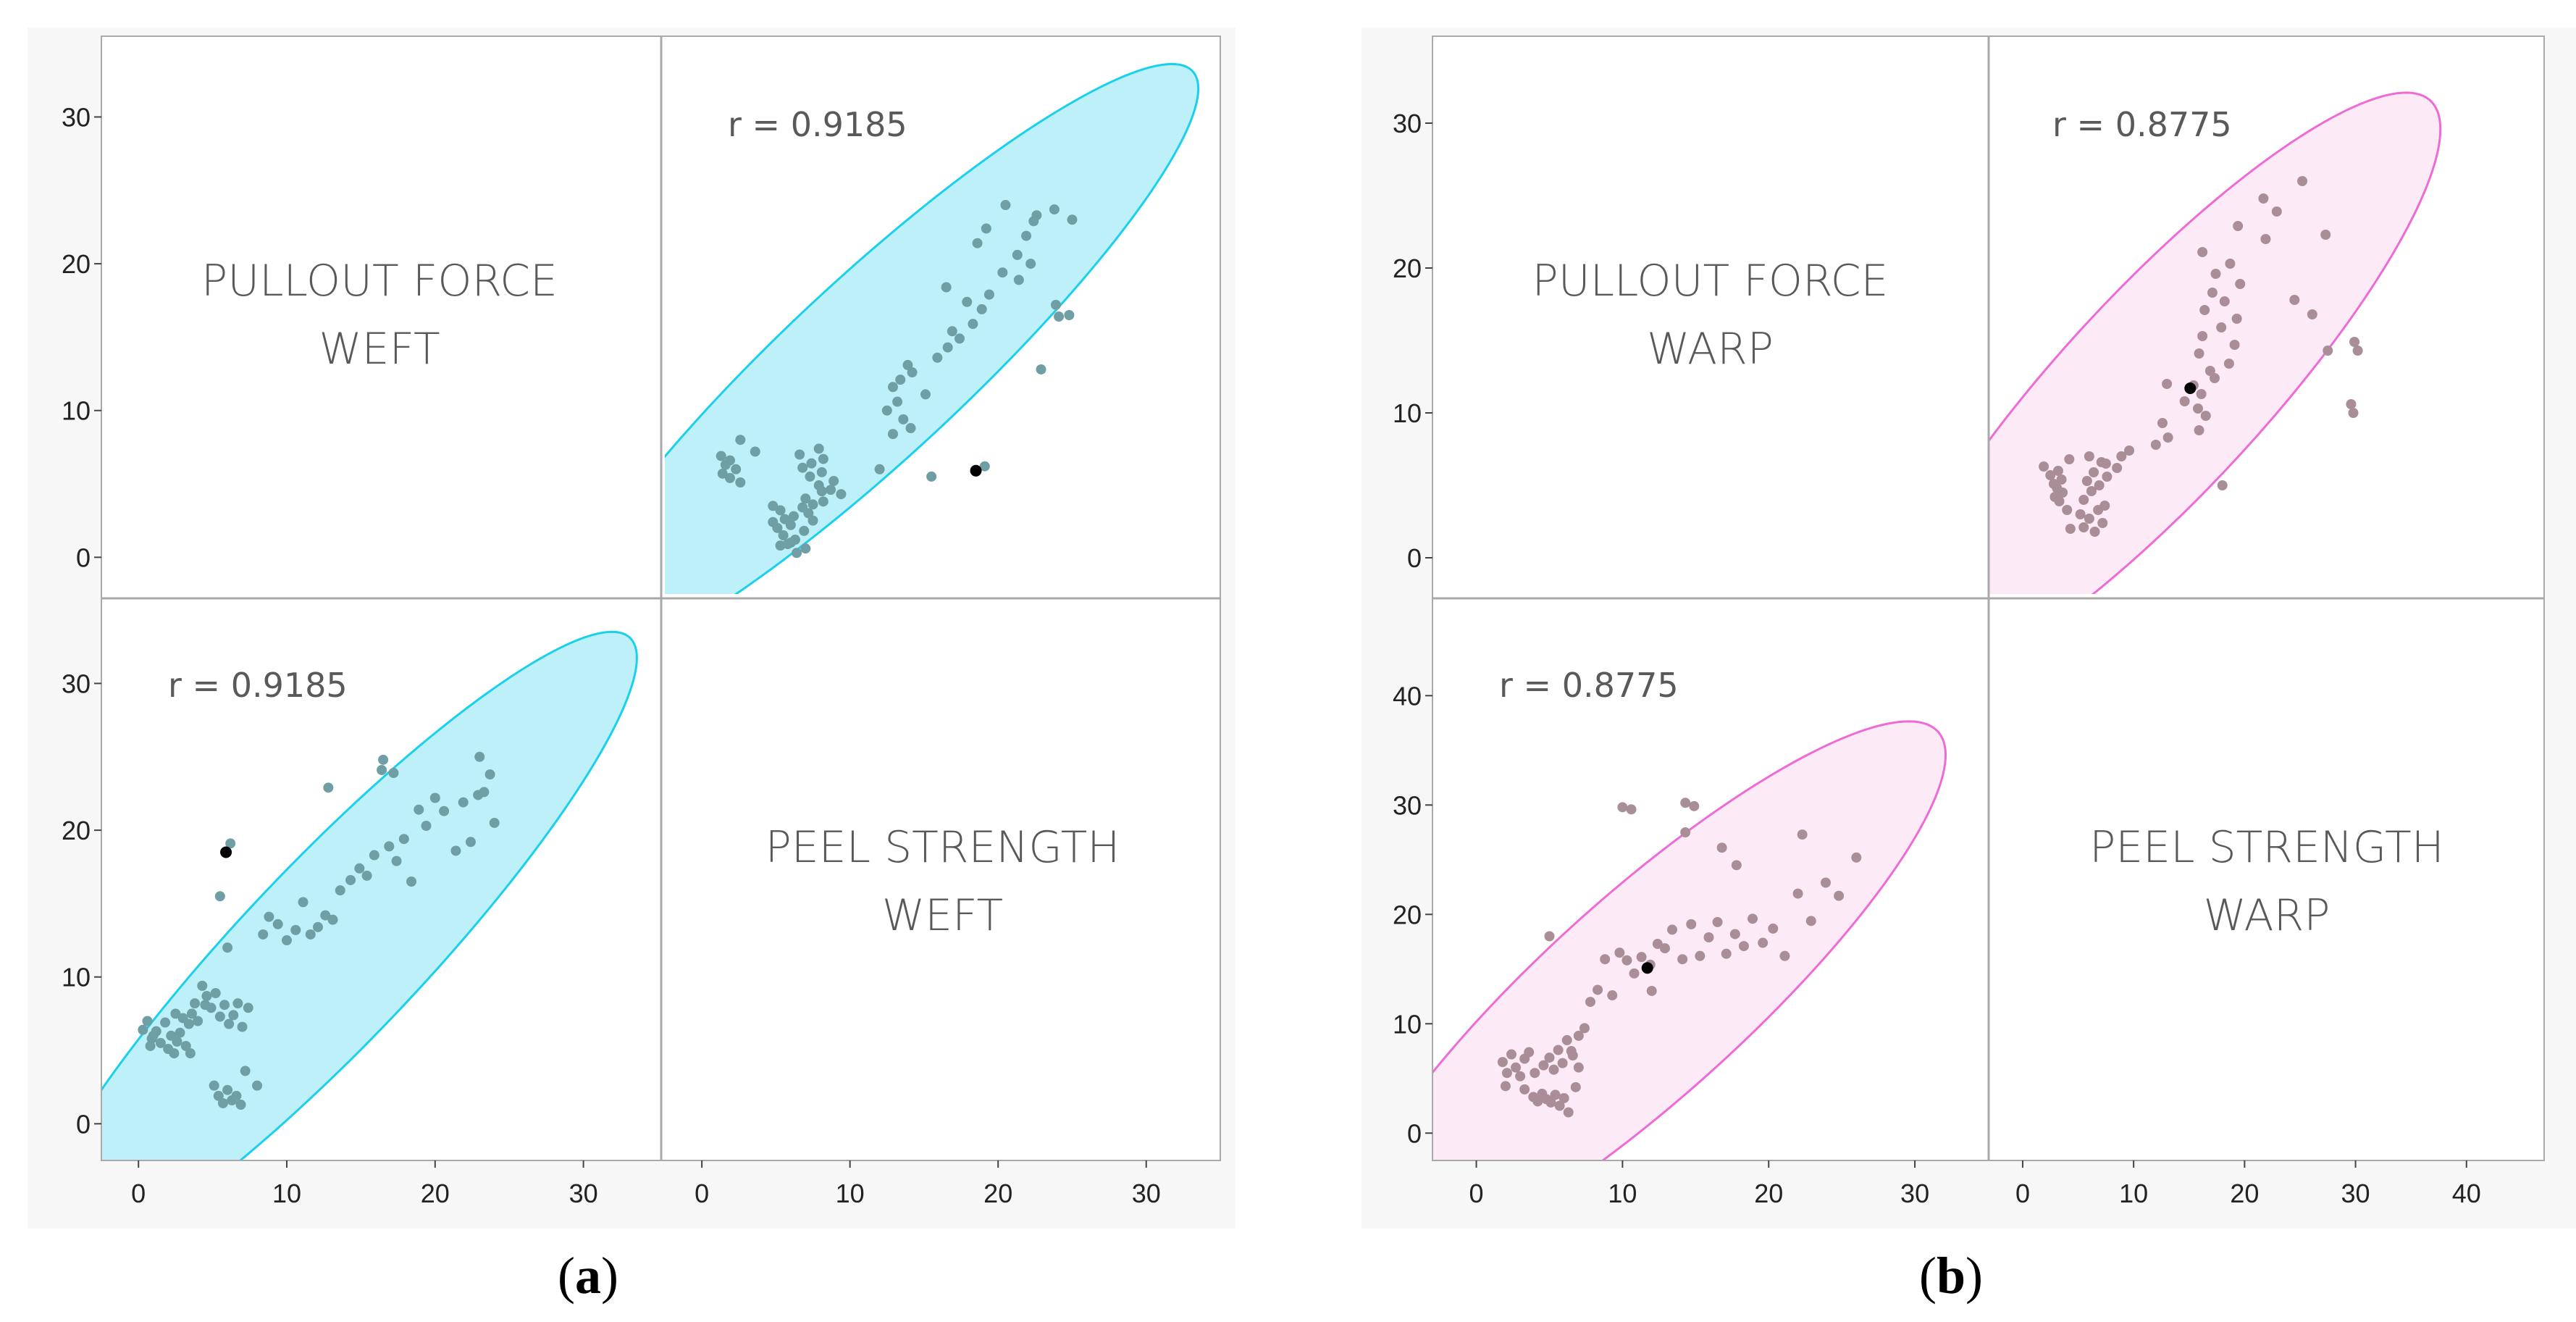 This screenshot has height=1322, width=2576. Describe the element at coordinates (83, 1124) in the screenshot. I see `y-tick-label: 0` at that location.